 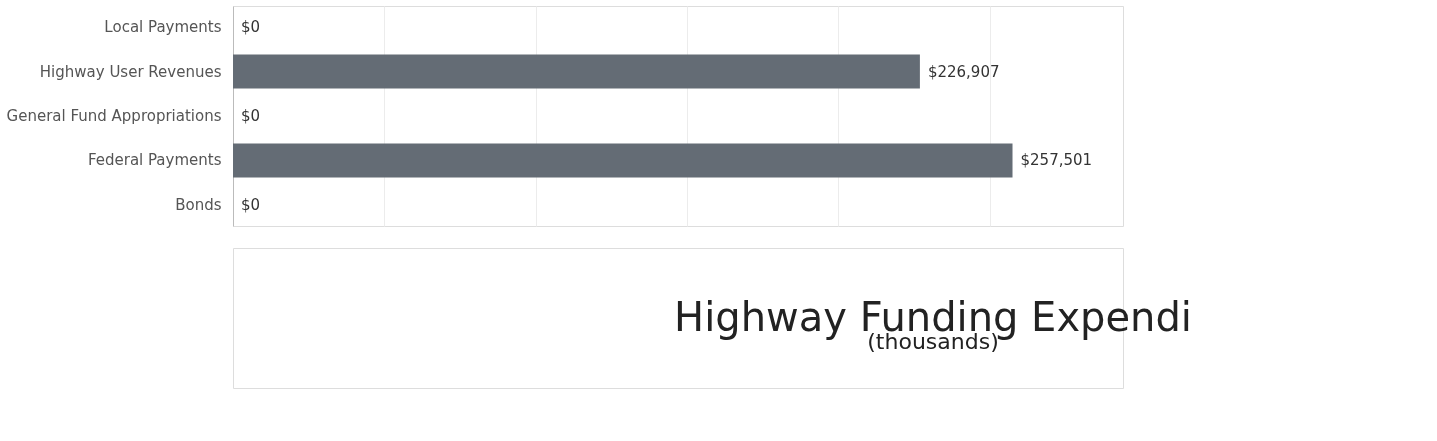 I want to click on y-tick-label: Bonds, so click(x=198, y=204).